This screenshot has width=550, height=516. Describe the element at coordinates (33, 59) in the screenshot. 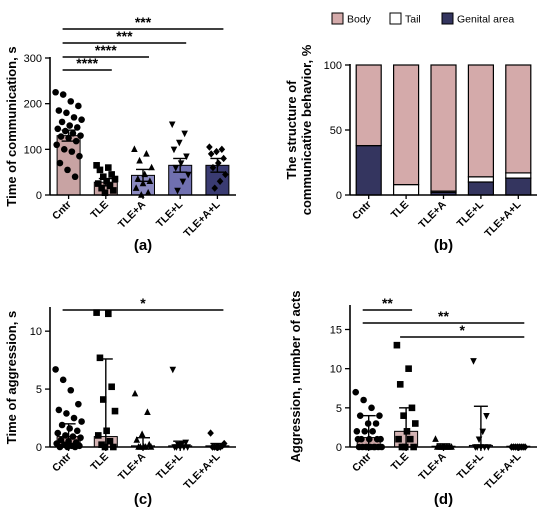

I see `y-tick-label: 300` at that location.